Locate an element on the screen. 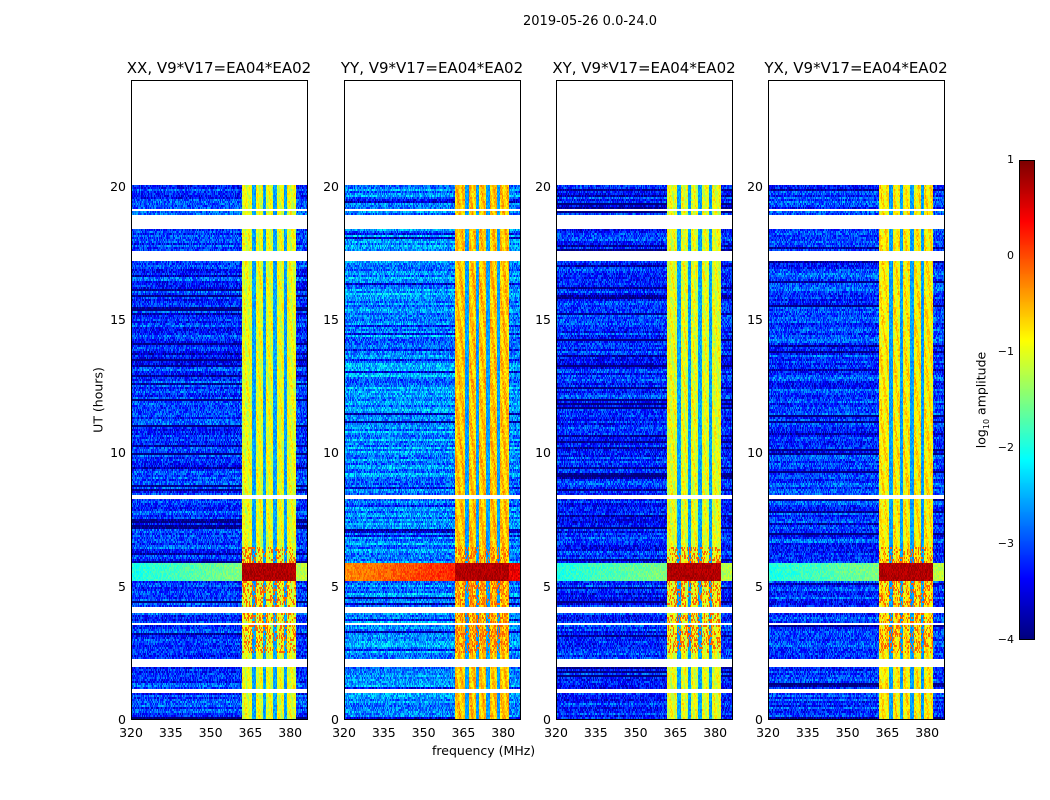 The width and height of the screenshot is (1050, 800). colorbar-label-main: log is located at coordinates (981, 439).